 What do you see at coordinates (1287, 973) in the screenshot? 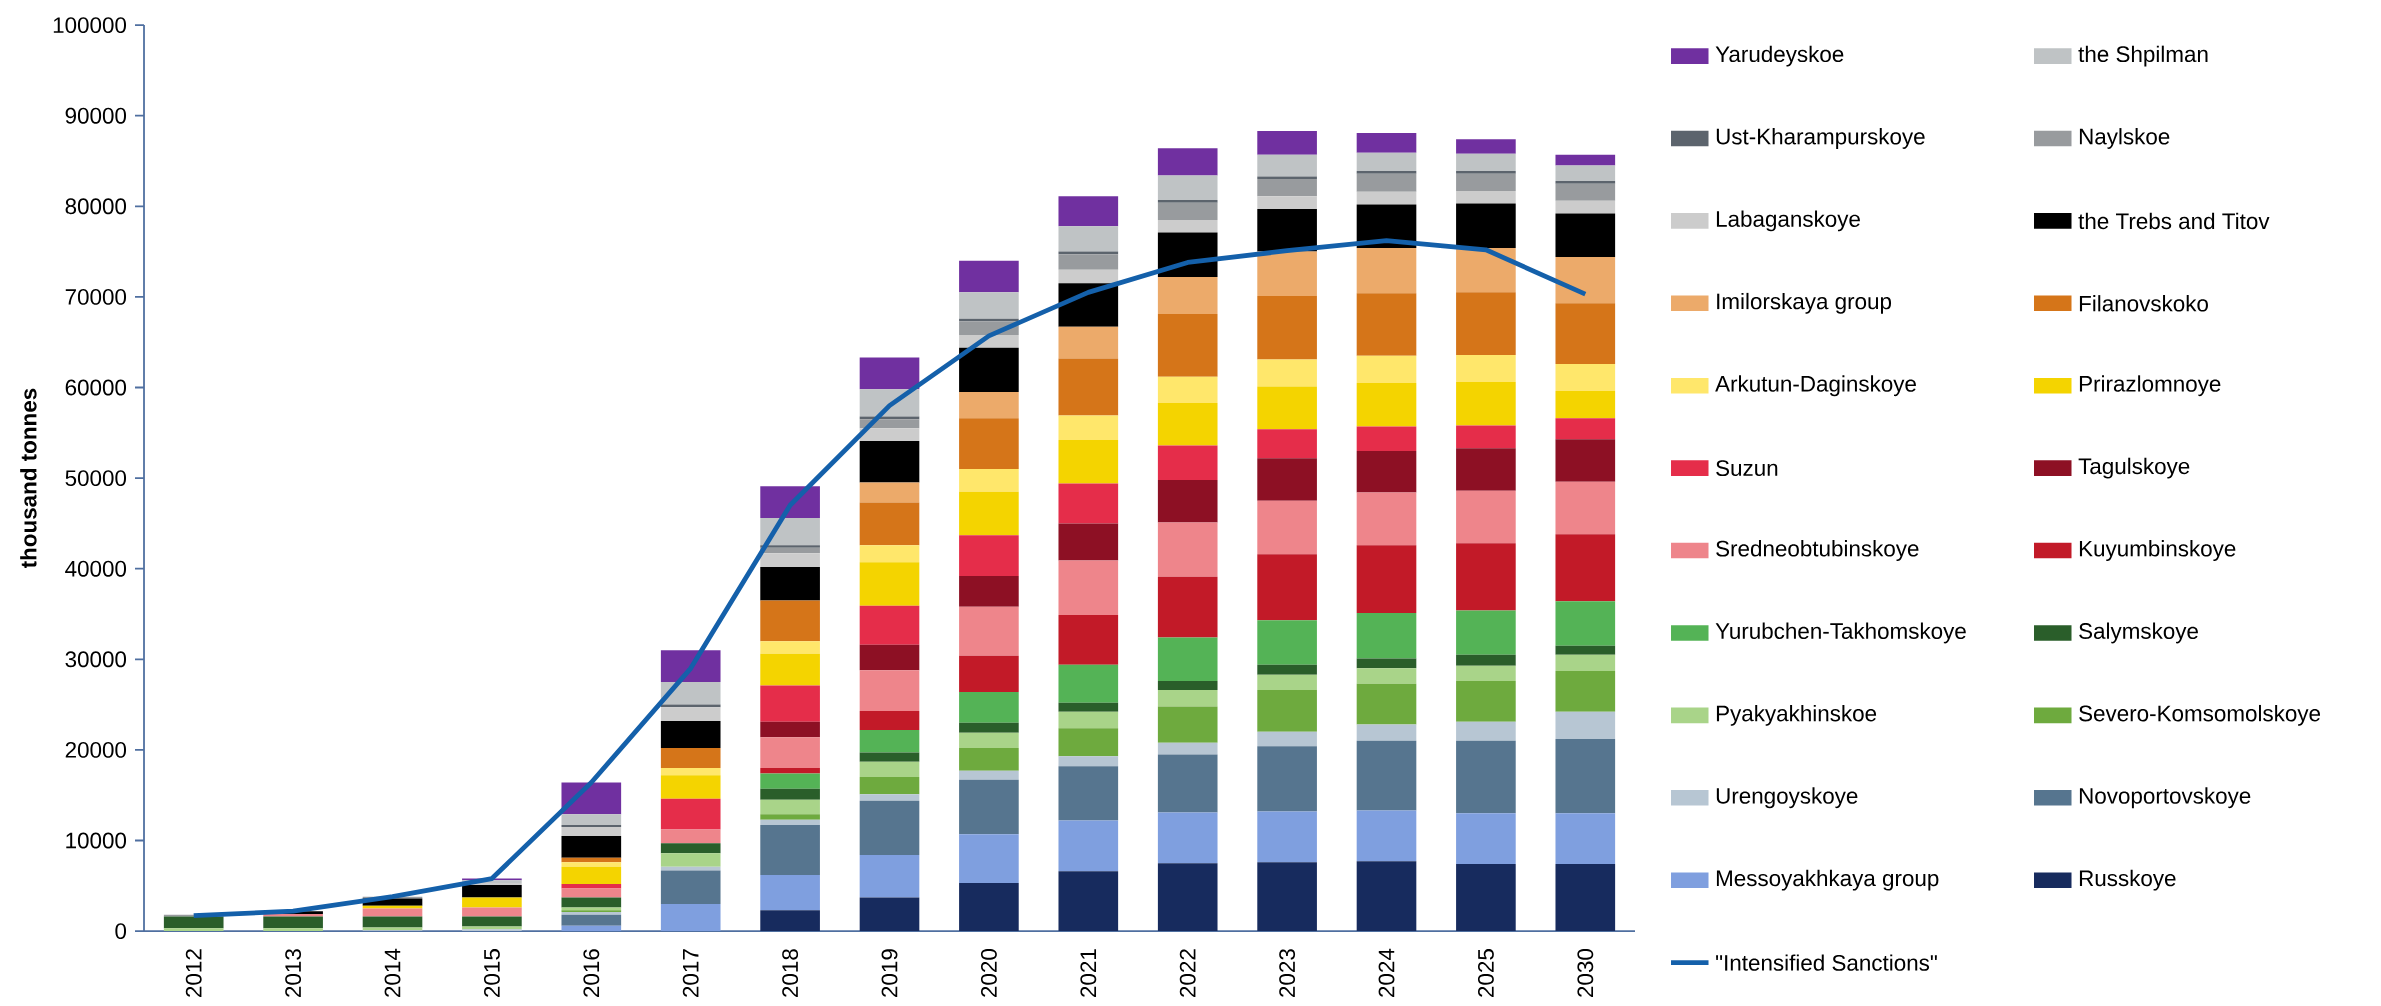
I see `x-tick-label: 2023` at bounding box center [1287, 973].